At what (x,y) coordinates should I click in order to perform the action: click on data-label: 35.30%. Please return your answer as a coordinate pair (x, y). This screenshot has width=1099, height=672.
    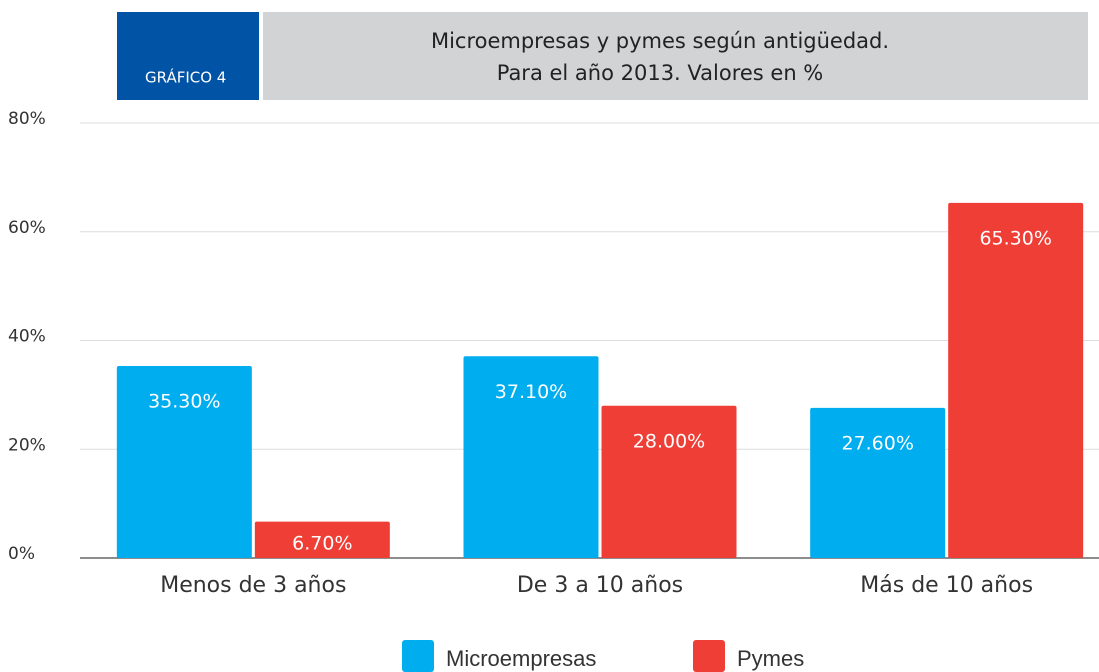
    Looking at the image, I should click on (184, 402).